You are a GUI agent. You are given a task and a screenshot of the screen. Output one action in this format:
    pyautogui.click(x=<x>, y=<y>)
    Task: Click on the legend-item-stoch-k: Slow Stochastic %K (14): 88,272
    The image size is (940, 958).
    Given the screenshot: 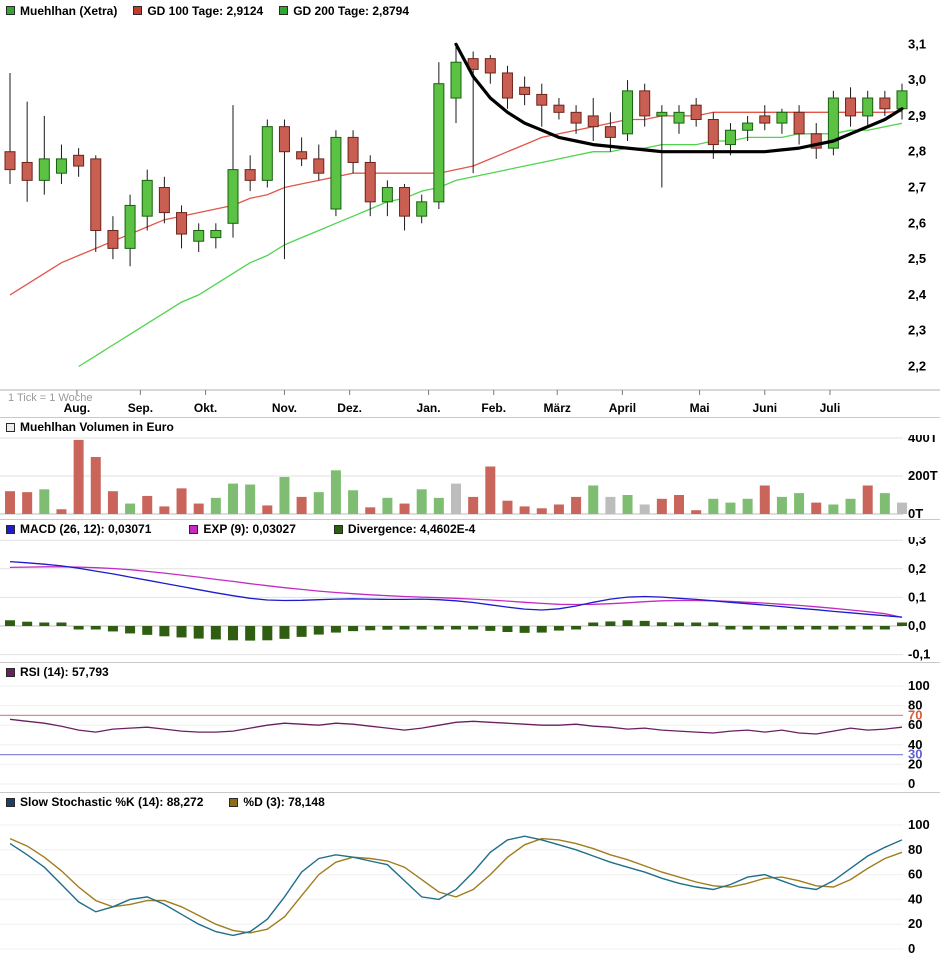 What is the action you would take?
    pyautogui.click(x=104, y=802)
    